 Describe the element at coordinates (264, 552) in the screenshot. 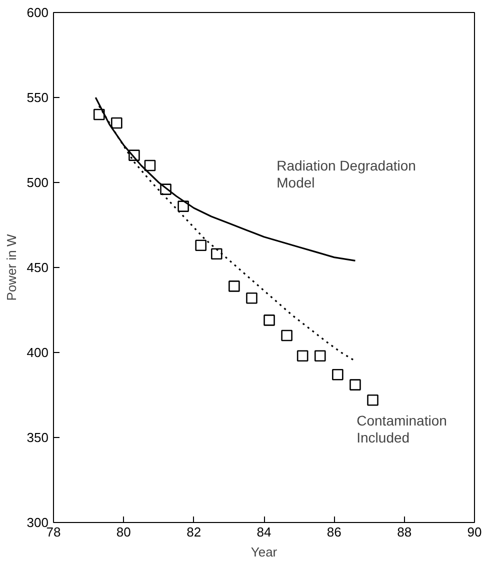

I see `x-axis-title: Year` at that location.